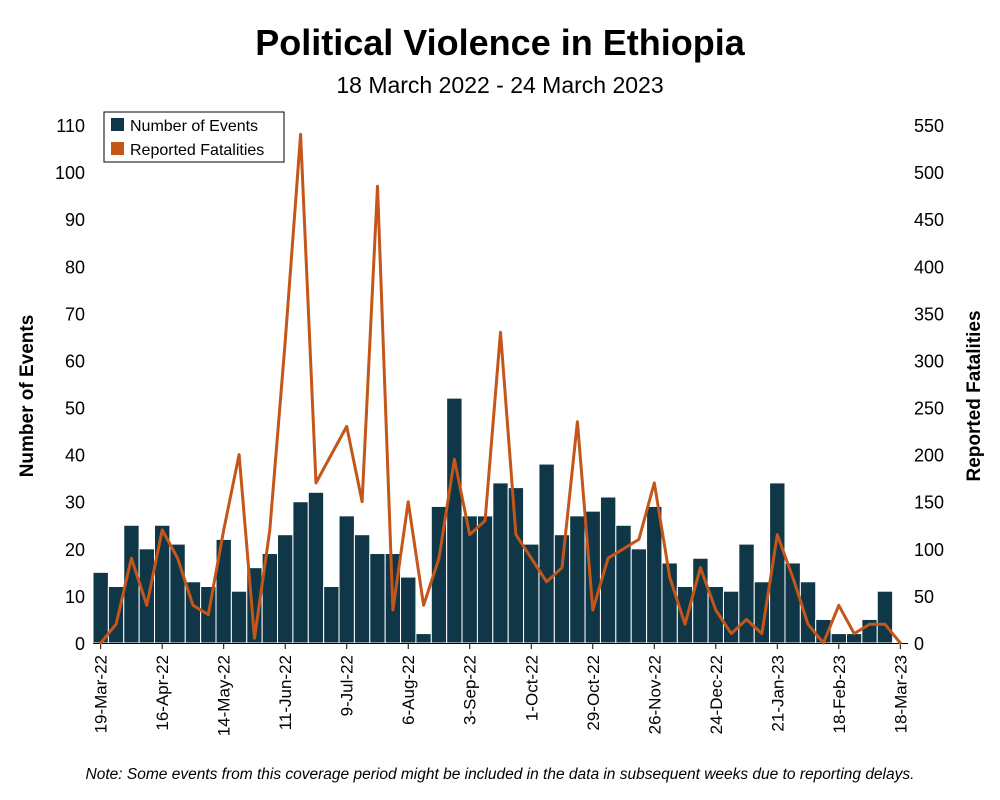 Image resolution: width=1000 pixels, height=800 pixels. I want to click on y-right-tick-label: 50, so click(924, 597).